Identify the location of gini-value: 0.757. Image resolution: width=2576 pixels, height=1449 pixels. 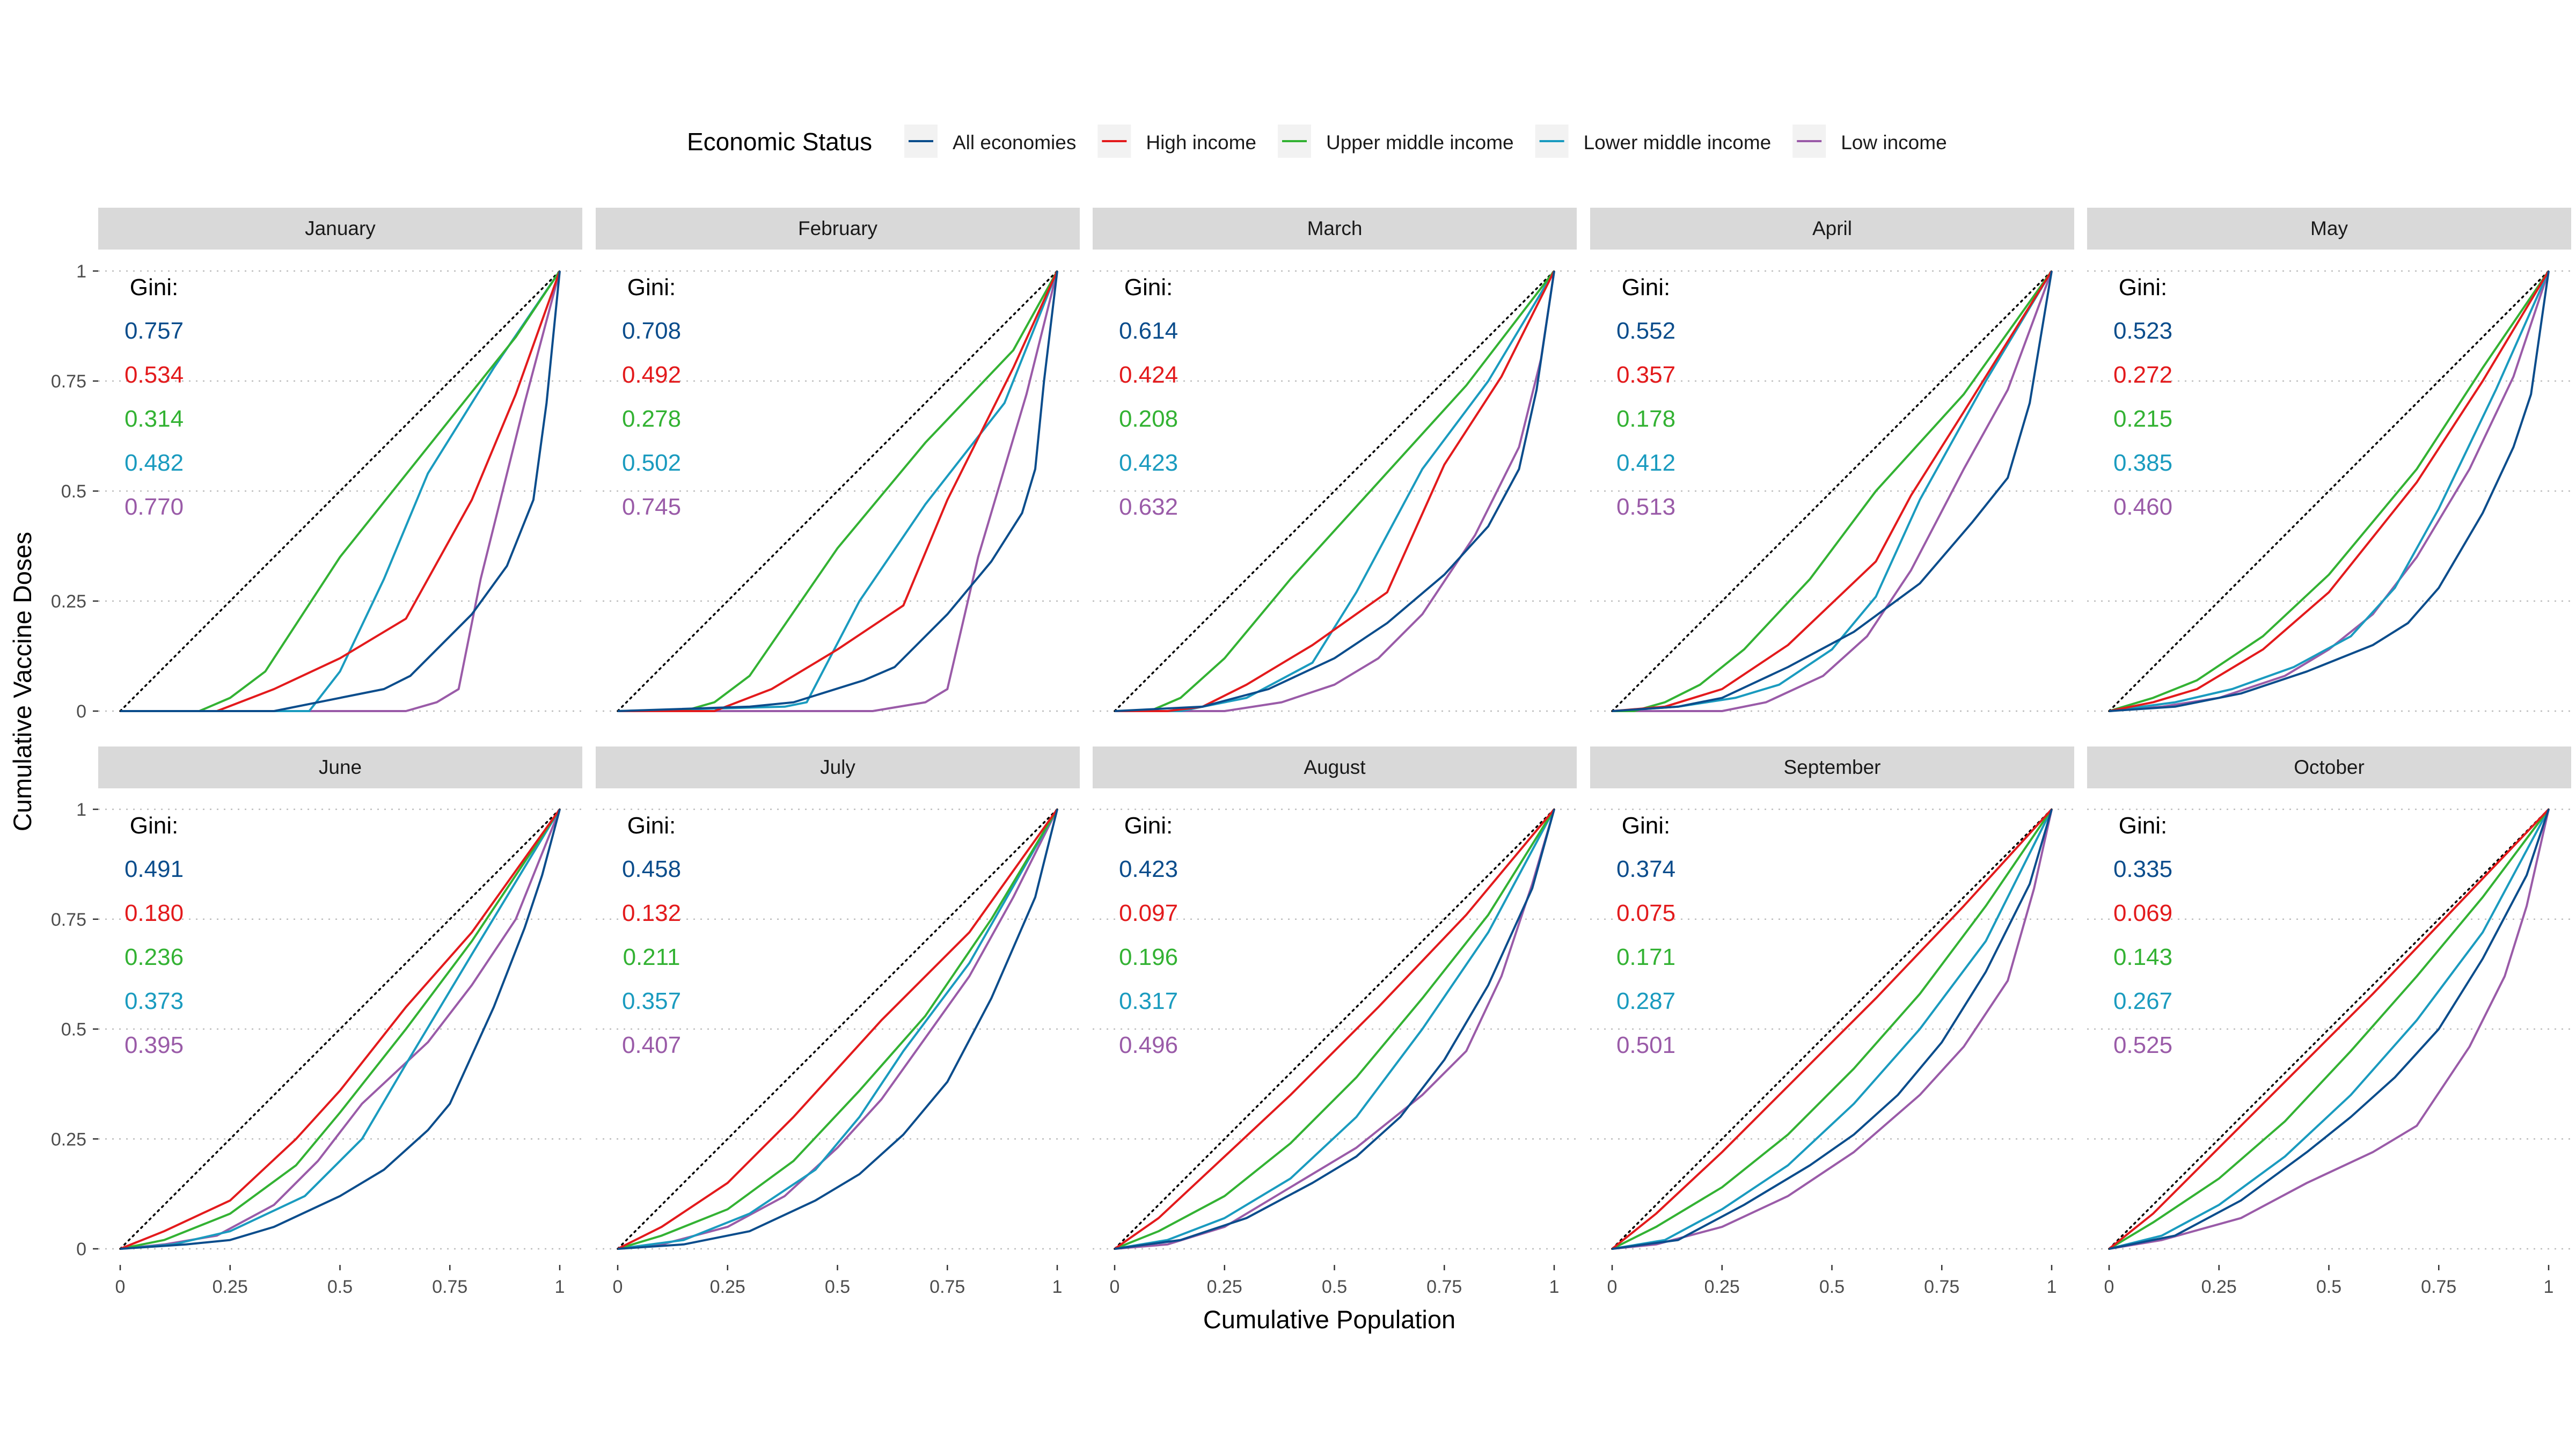
(154, 331).